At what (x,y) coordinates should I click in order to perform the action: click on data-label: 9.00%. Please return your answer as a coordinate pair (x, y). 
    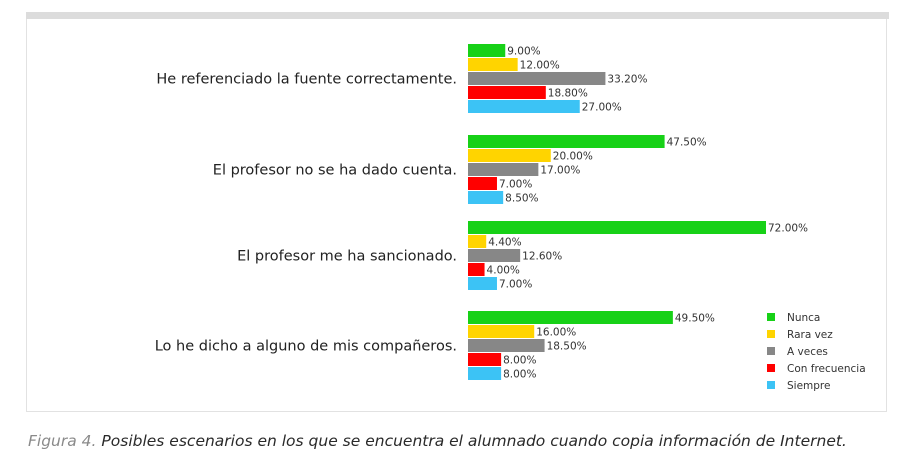
    Looking at the image, I should click on (523, 52).